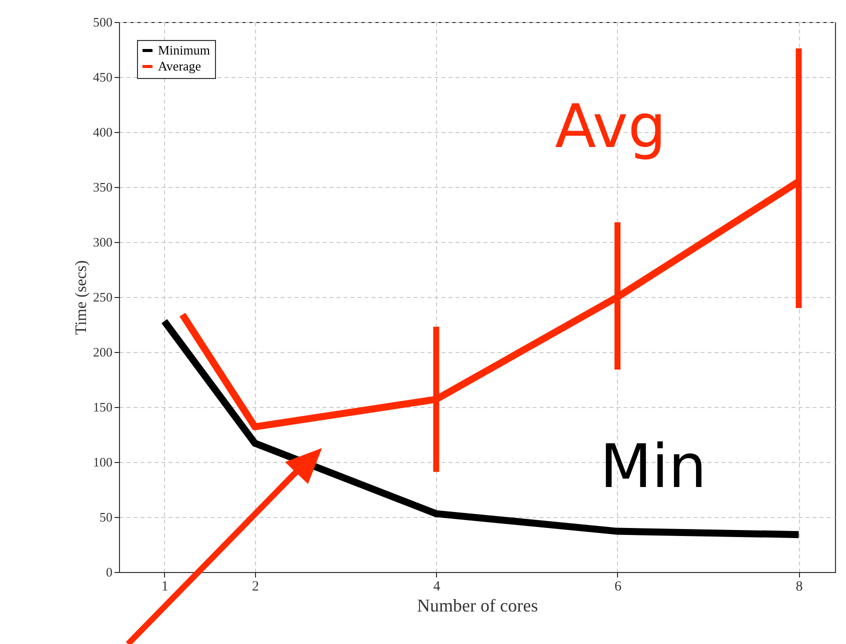 The width and height of the screenshot is (846, 644). Describe the element at coordinates (102, 297) in the screenshot. I see `y-tick-label: 250` at that location.